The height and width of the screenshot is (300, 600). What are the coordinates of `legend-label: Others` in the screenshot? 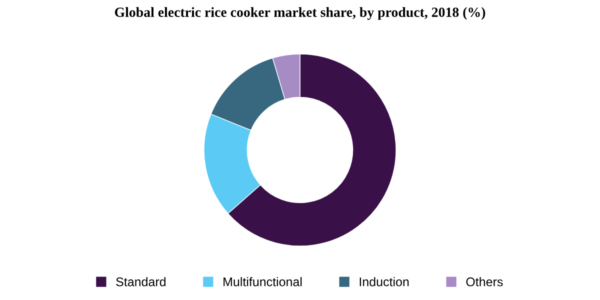 It's located at (484, 281).